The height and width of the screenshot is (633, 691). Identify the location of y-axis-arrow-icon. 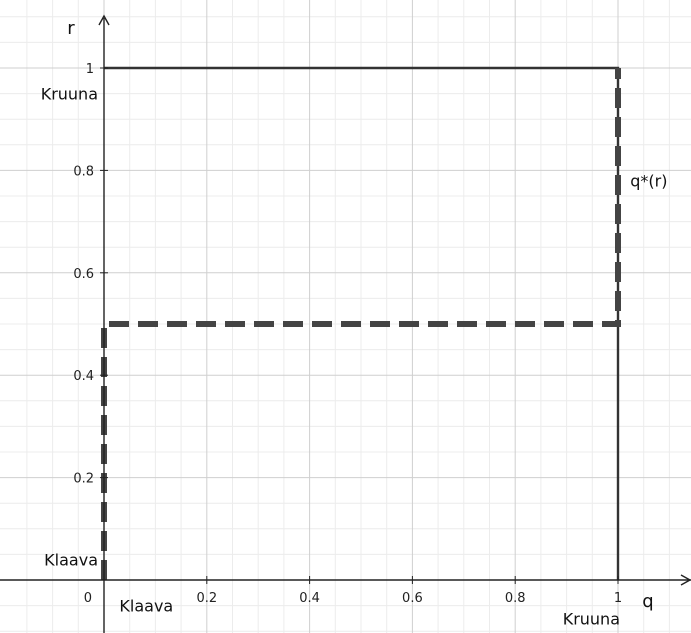
(104, 20).